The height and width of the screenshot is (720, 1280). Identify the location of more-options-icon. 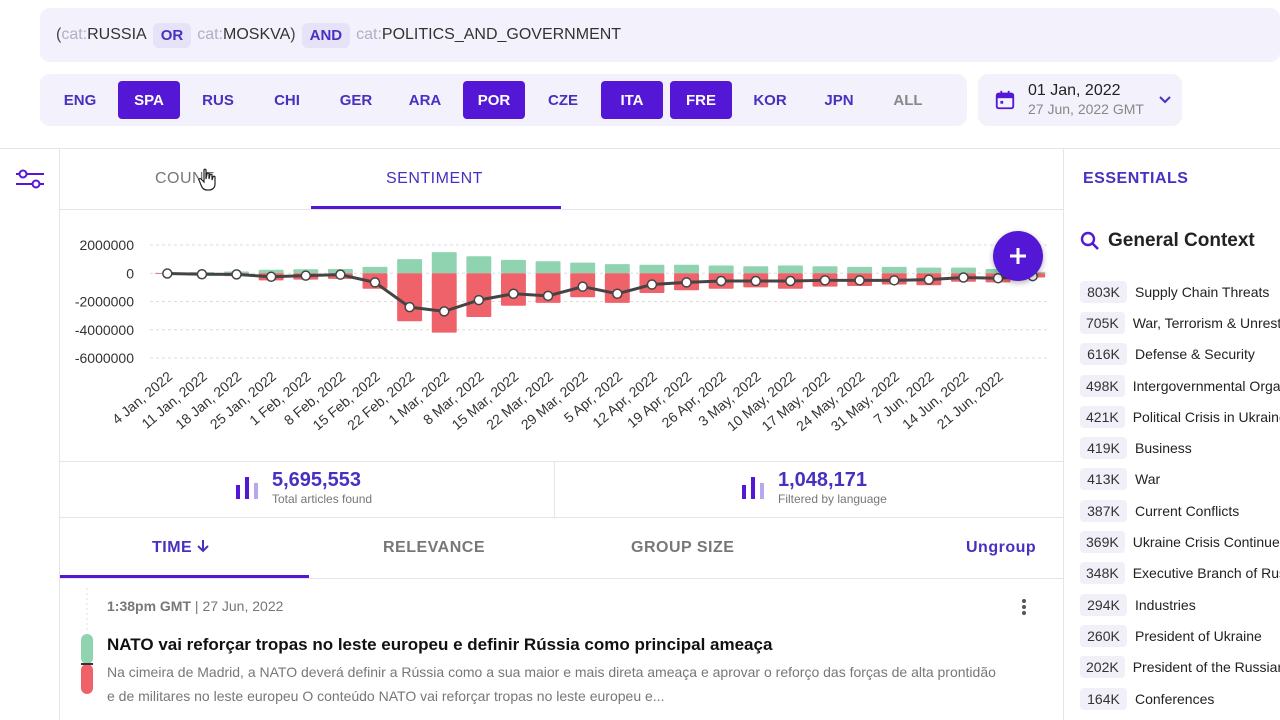
(1024, 607).